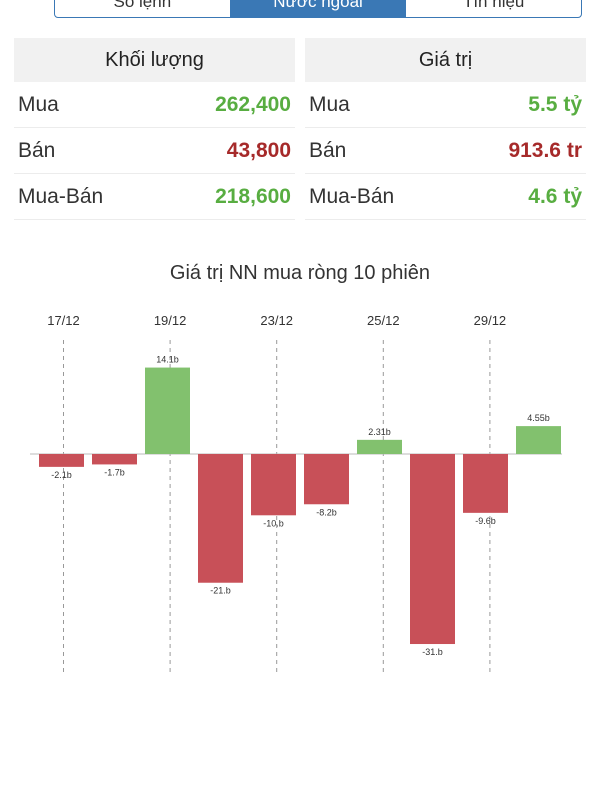 The width and height of the screenshot is (600, 800). I want to click on data-label: 14.1b, so click(167, 360).